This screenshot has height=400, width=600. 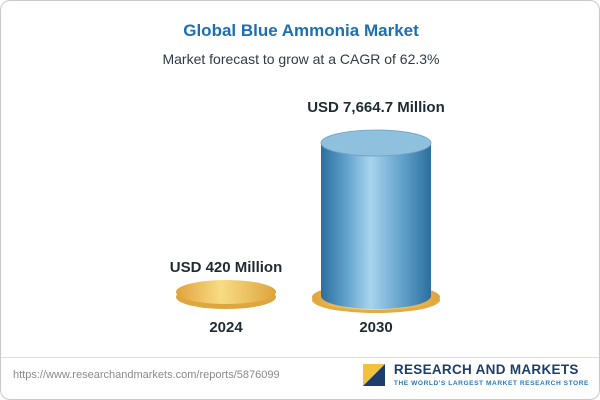 What do you see at coordinates (226, 267) in the screenshot?
I see `value-label-2024: USD 420 Million` at bounding box center [226, 267].